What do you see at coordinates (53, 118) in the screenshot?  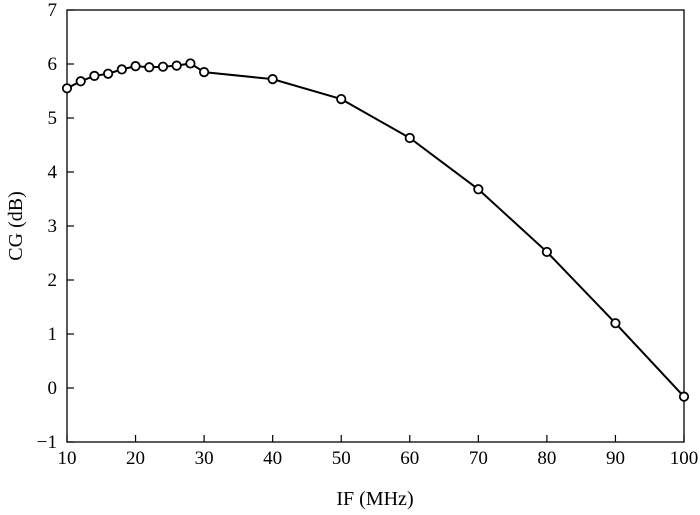 I see `y-tick-label: 5` at bounding box center [53, 118].